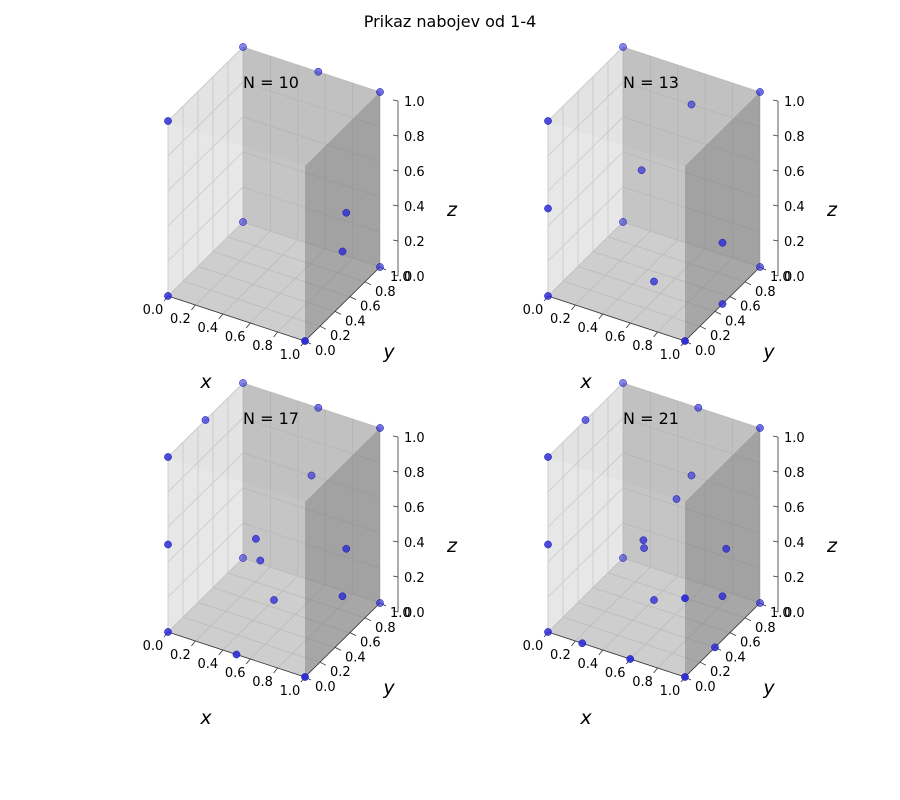 The width and height of the screenshot is (900, 800). I want to click on z-tick-label: 0.0, so click(414, 277).